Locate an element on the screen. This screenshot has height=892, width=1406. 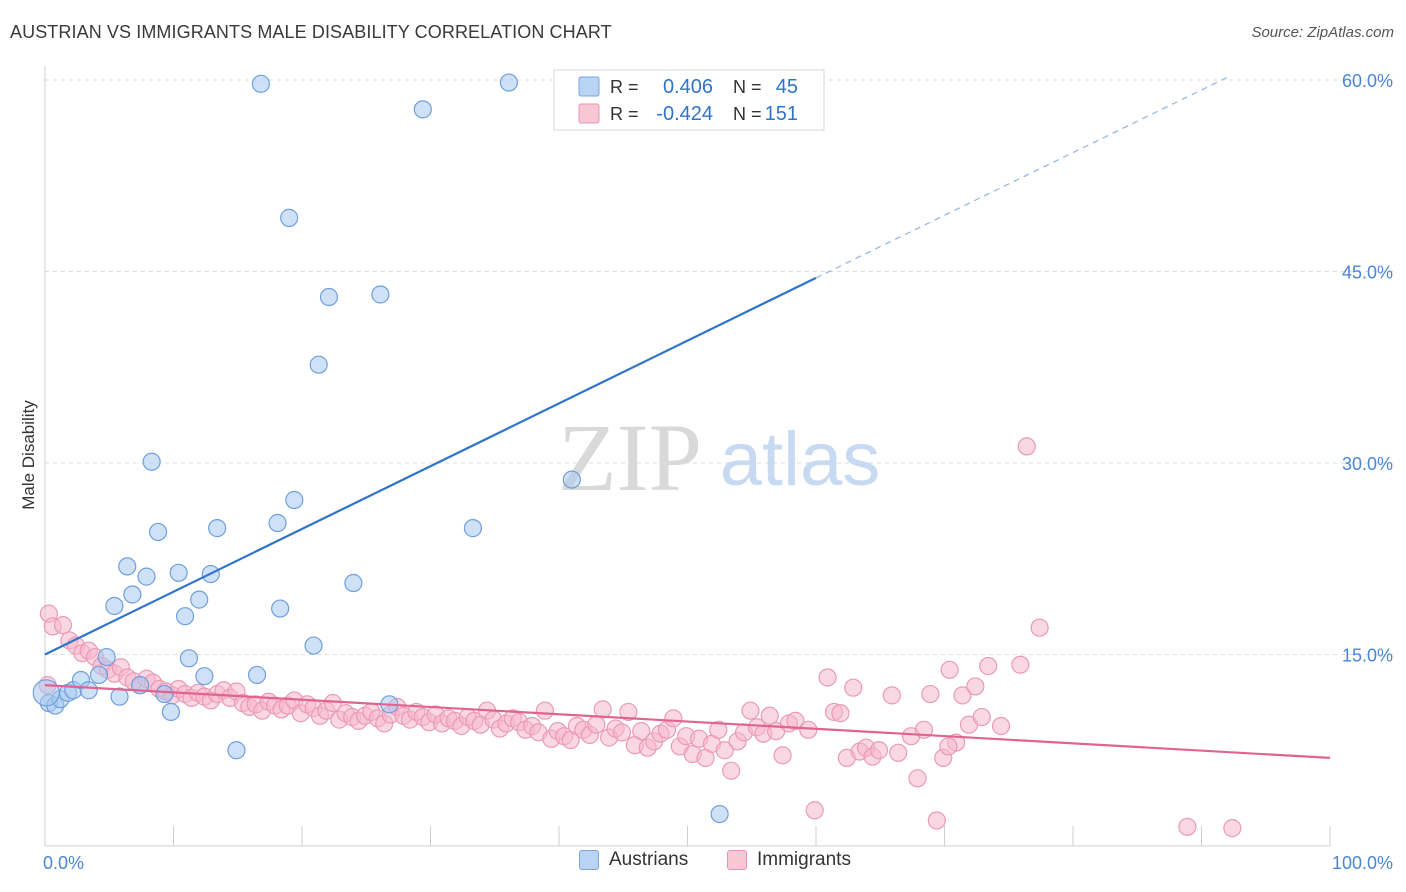
stats-n-value-austrians: 45 is located at coordinates (787, 87).